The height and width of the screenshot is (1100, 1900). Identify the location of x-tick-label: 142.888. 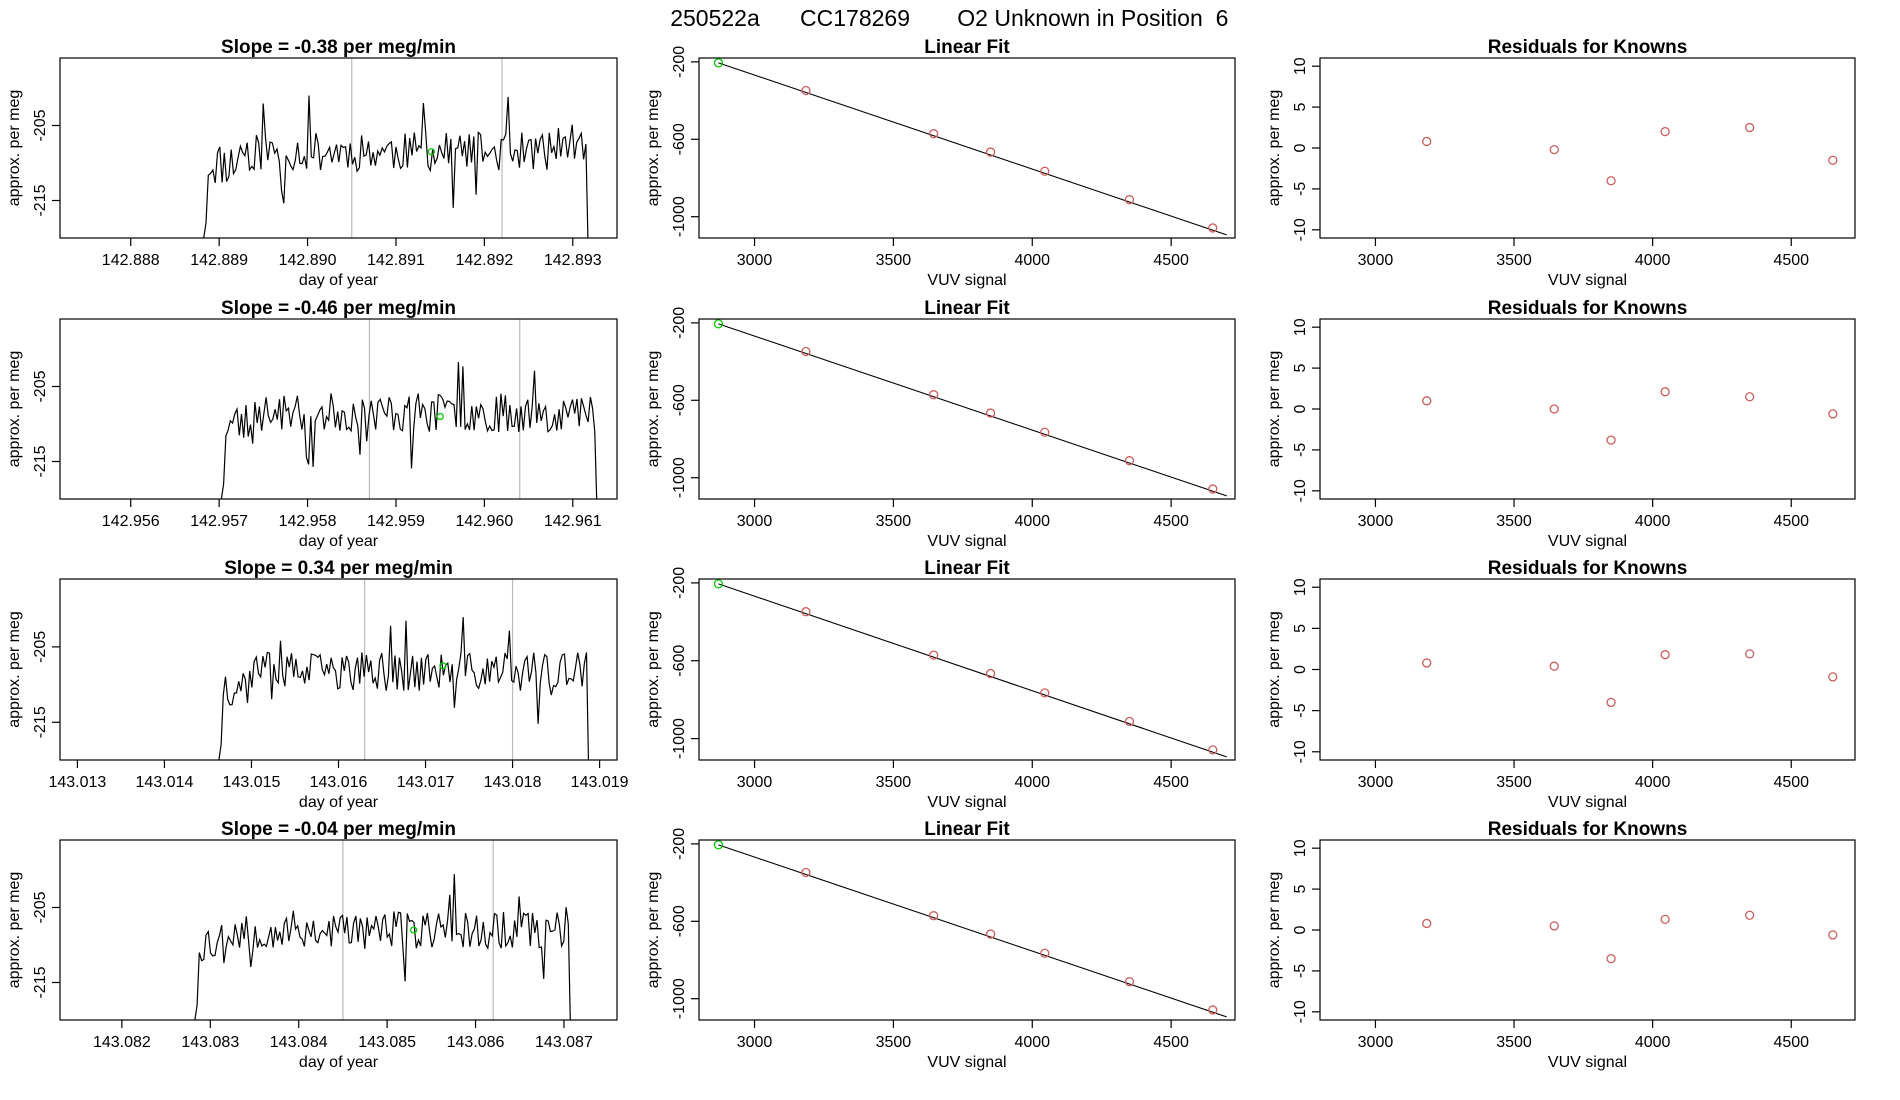
(131, 260).